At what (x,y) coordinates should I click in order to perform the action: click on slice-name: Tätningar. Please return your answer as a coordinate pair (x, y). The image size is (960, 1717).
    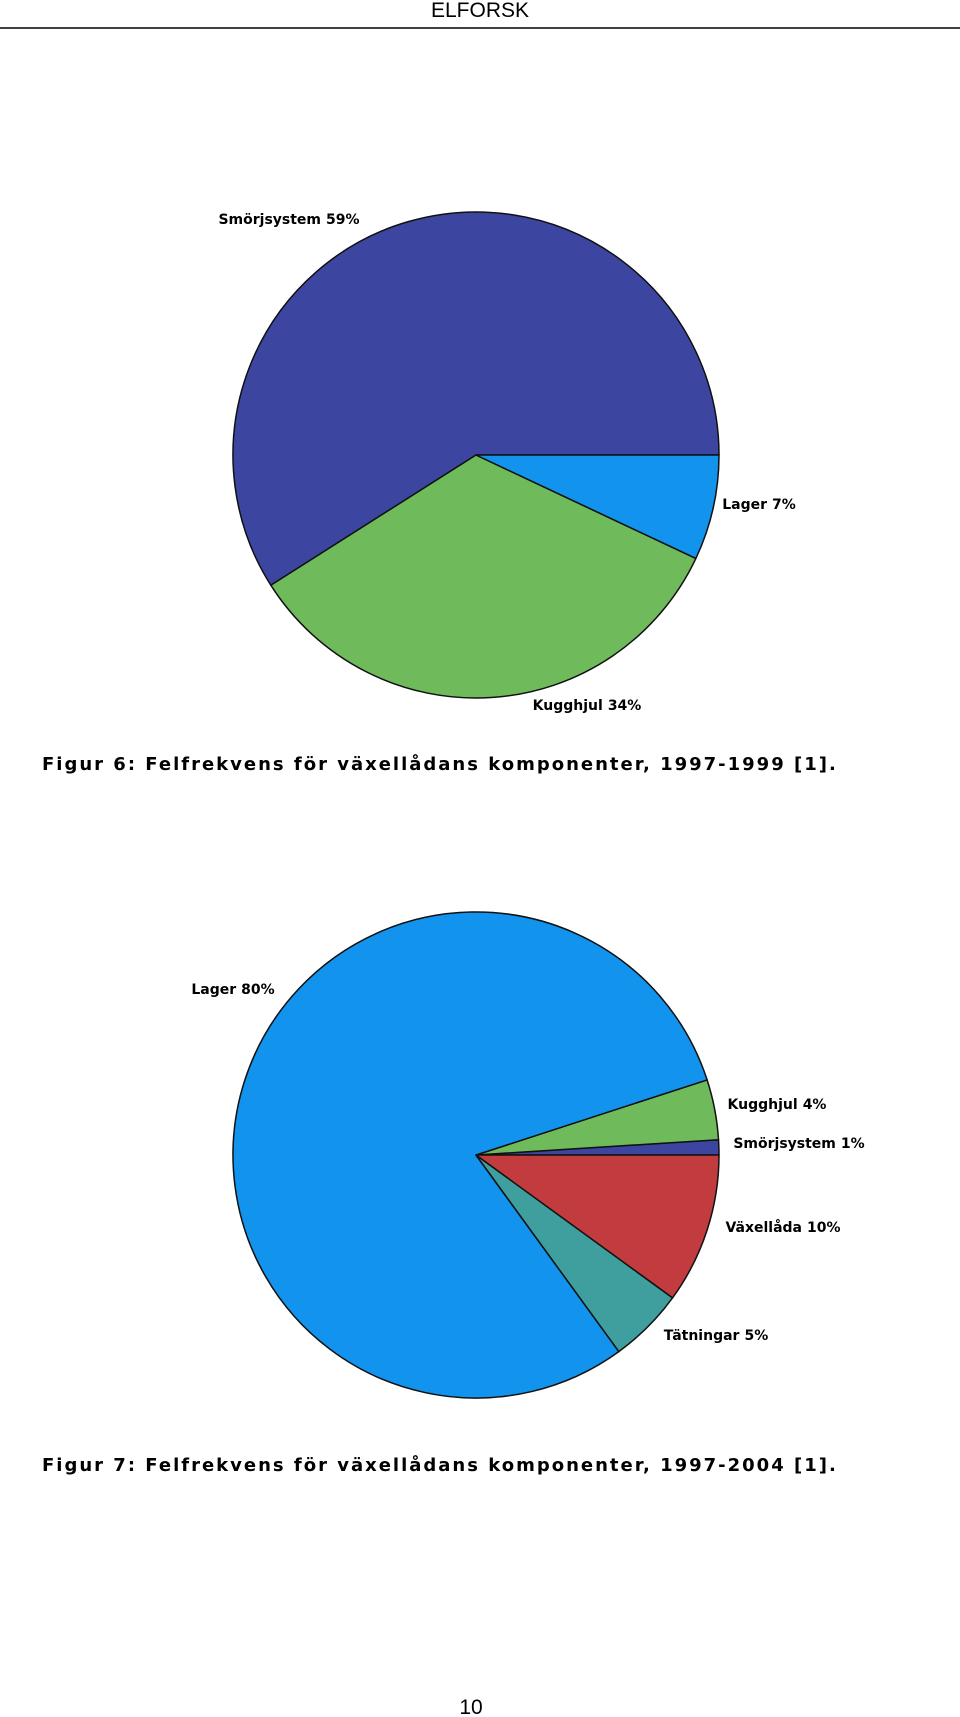
    Looking at the image, I should click on (702, 1336).